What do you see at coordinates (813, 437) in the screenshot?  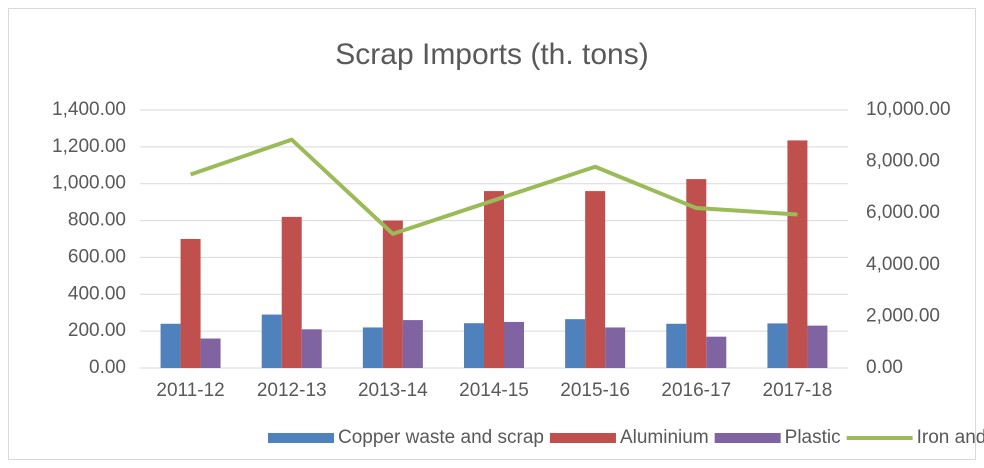 I see `legend-label: Plastic` at bounding box center [813, 437].